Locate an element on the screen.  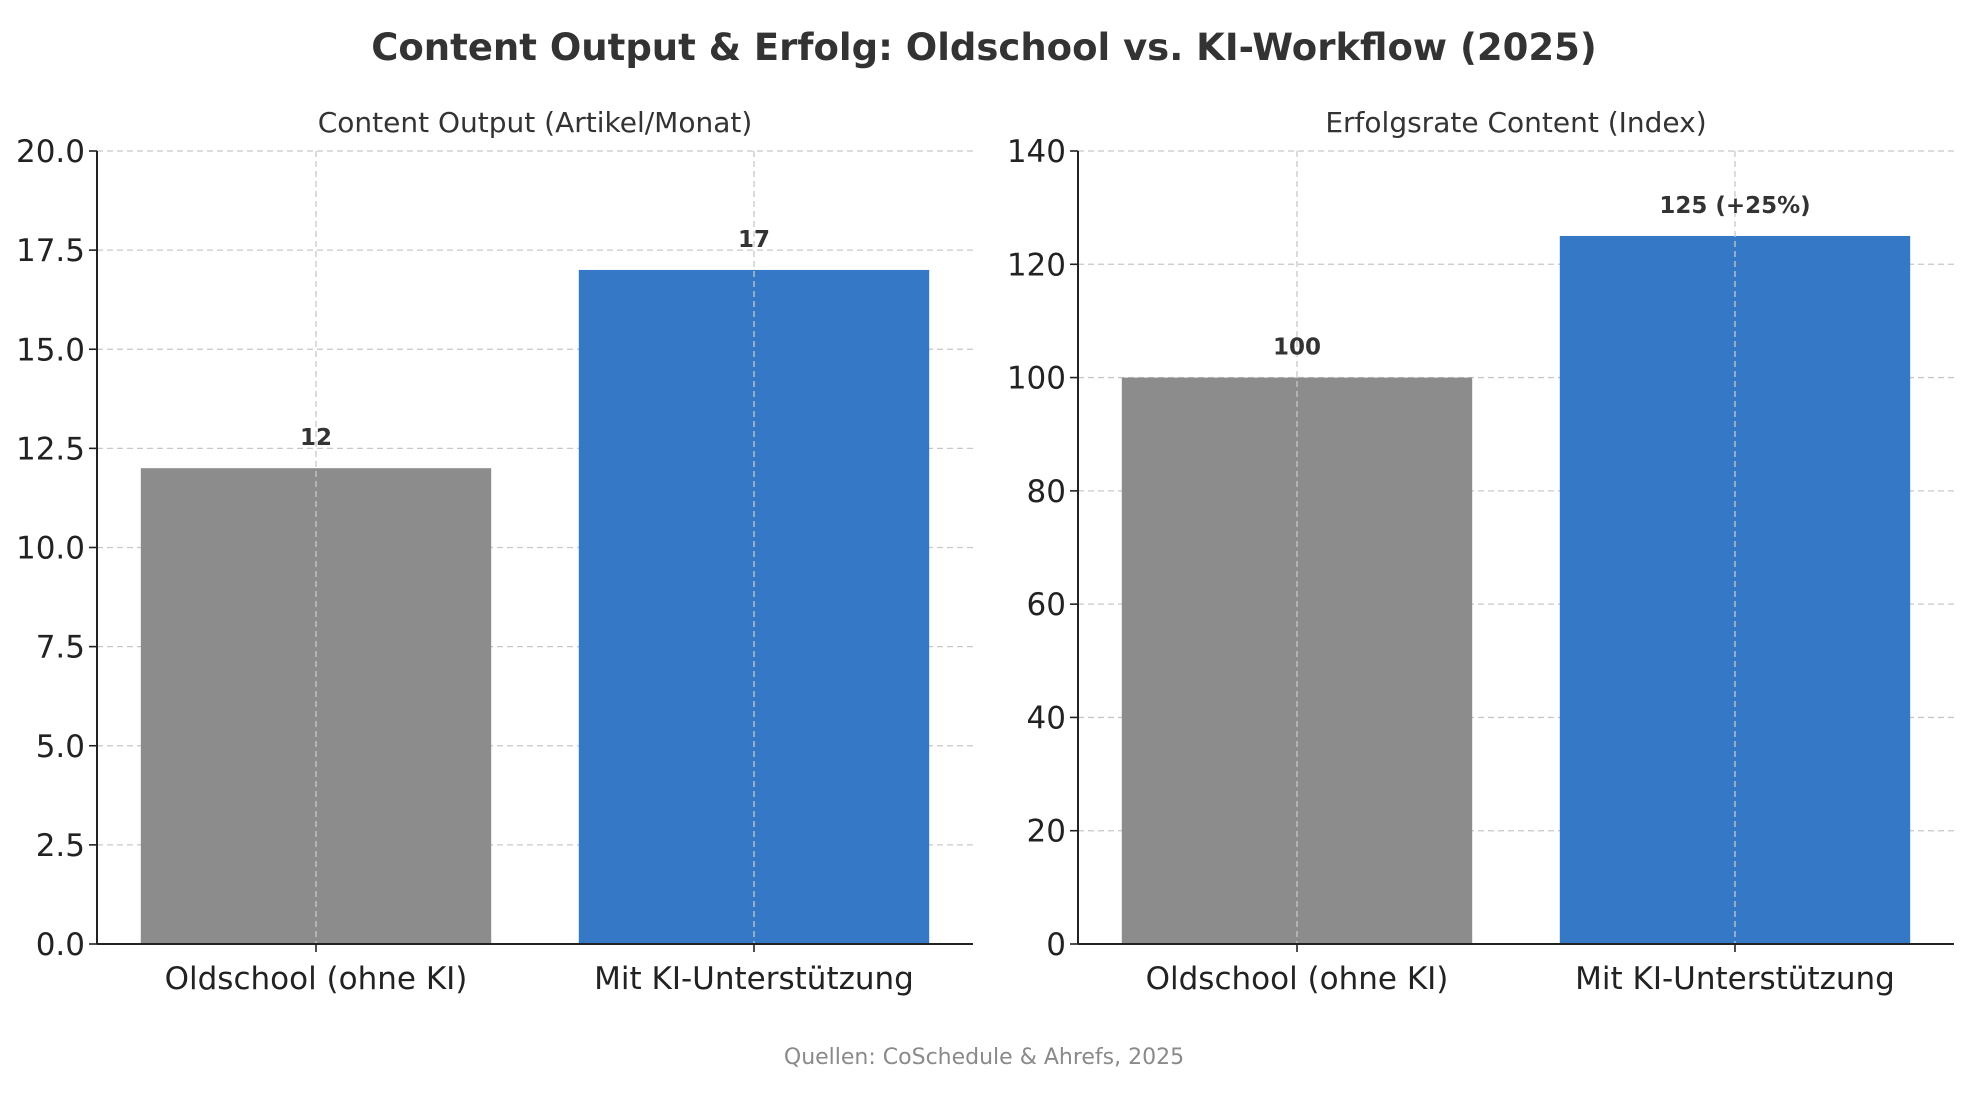
source-note: Quellen: CoSchedule & Ahrefs, 2025 is located at coordinates (984, 1057).